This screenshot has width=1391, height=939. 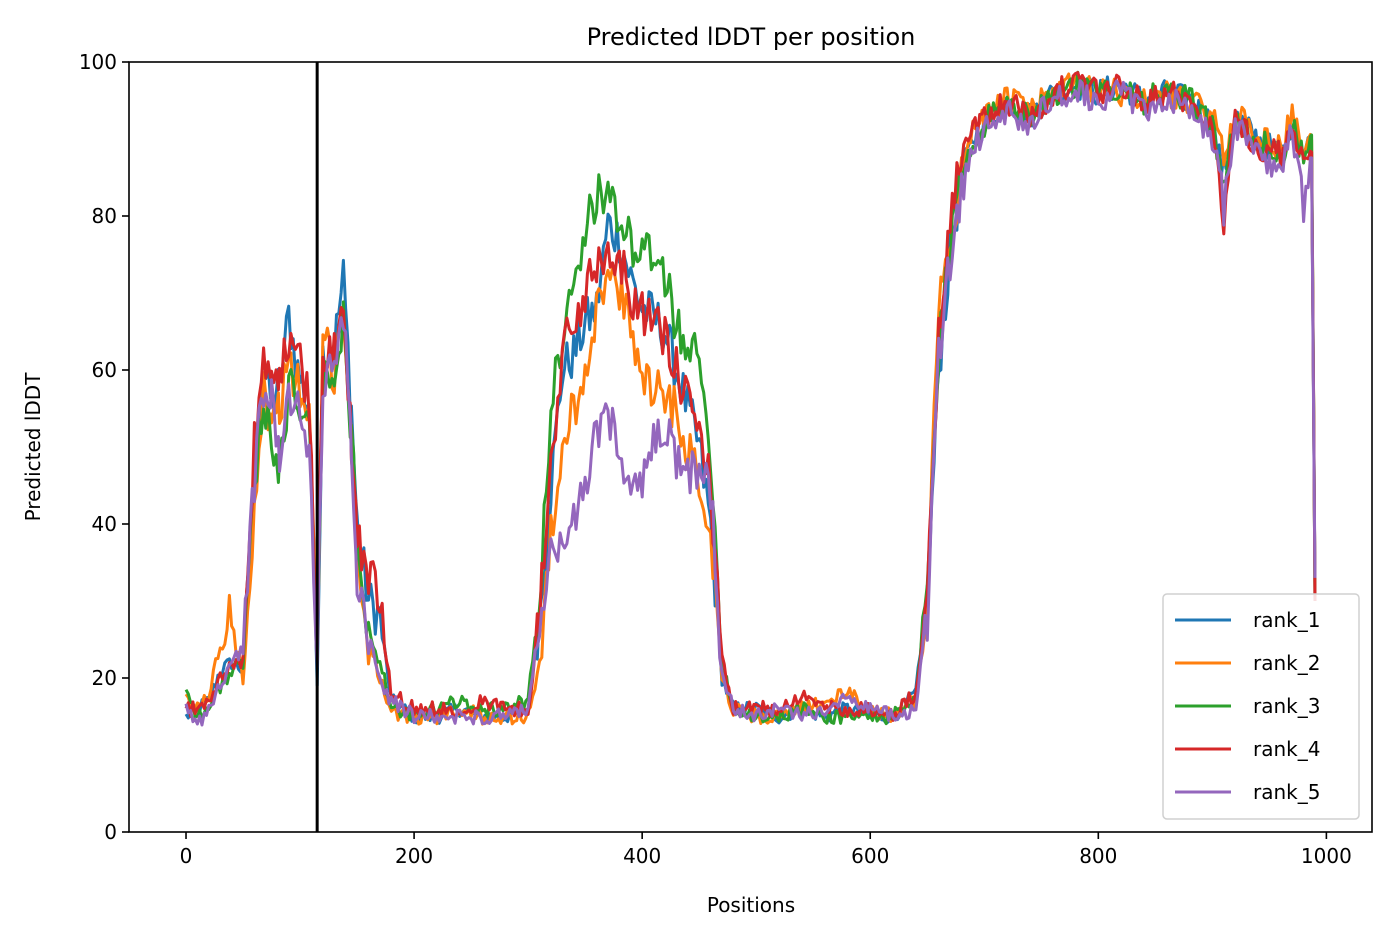 I want to click on x-tick-label: 1000, so click(x=1326, y=856).